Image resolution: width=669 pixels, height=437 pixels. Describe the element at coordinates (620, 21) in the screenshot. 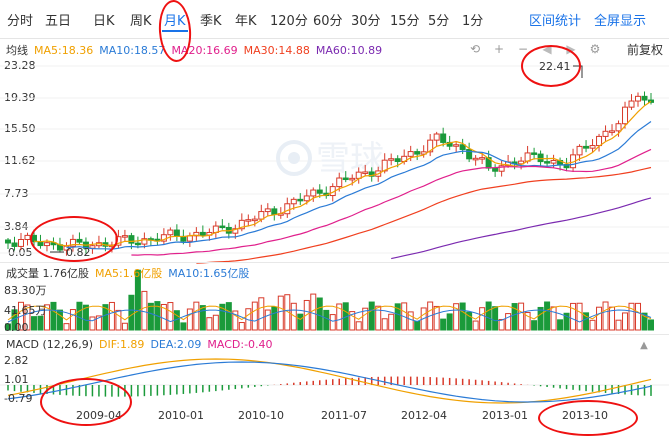

I see `fullscreen-button: 全屏显示` at that location.